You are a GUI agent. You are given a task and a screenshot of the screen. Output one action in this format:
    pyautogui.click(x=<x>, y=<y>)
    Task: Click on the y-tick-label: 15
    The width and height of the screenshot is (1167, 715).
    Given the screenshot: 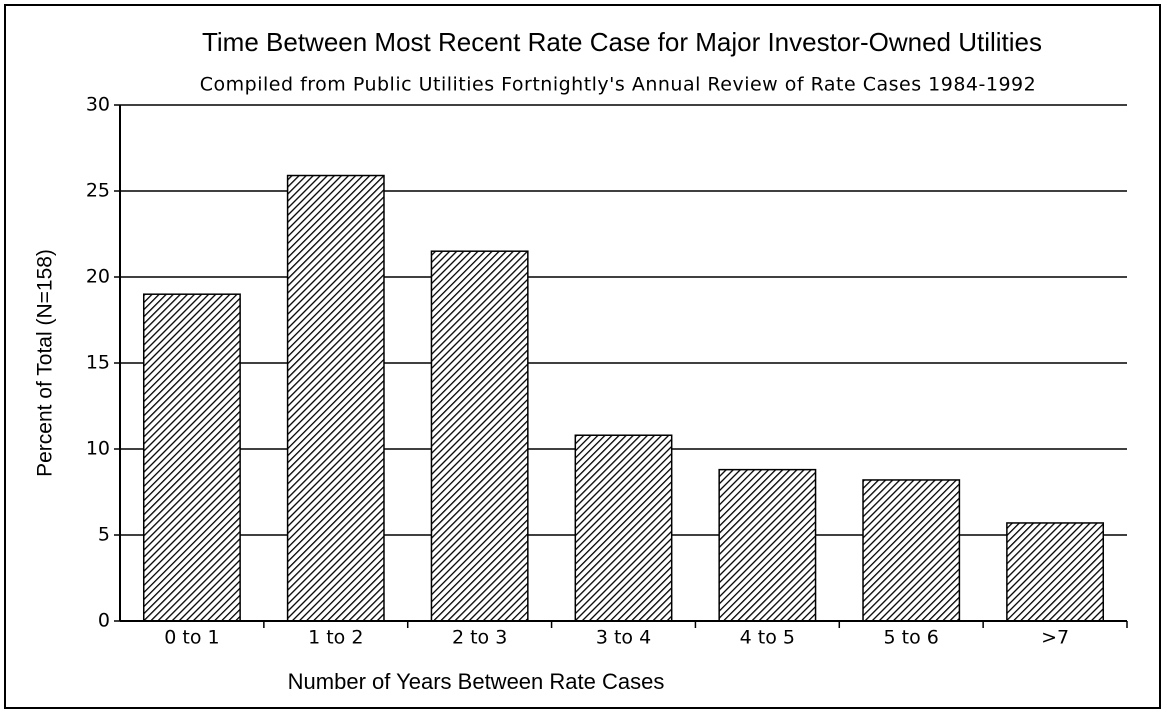 What is the action you would take?
    pyautogui.click(x=98, y=363)
    